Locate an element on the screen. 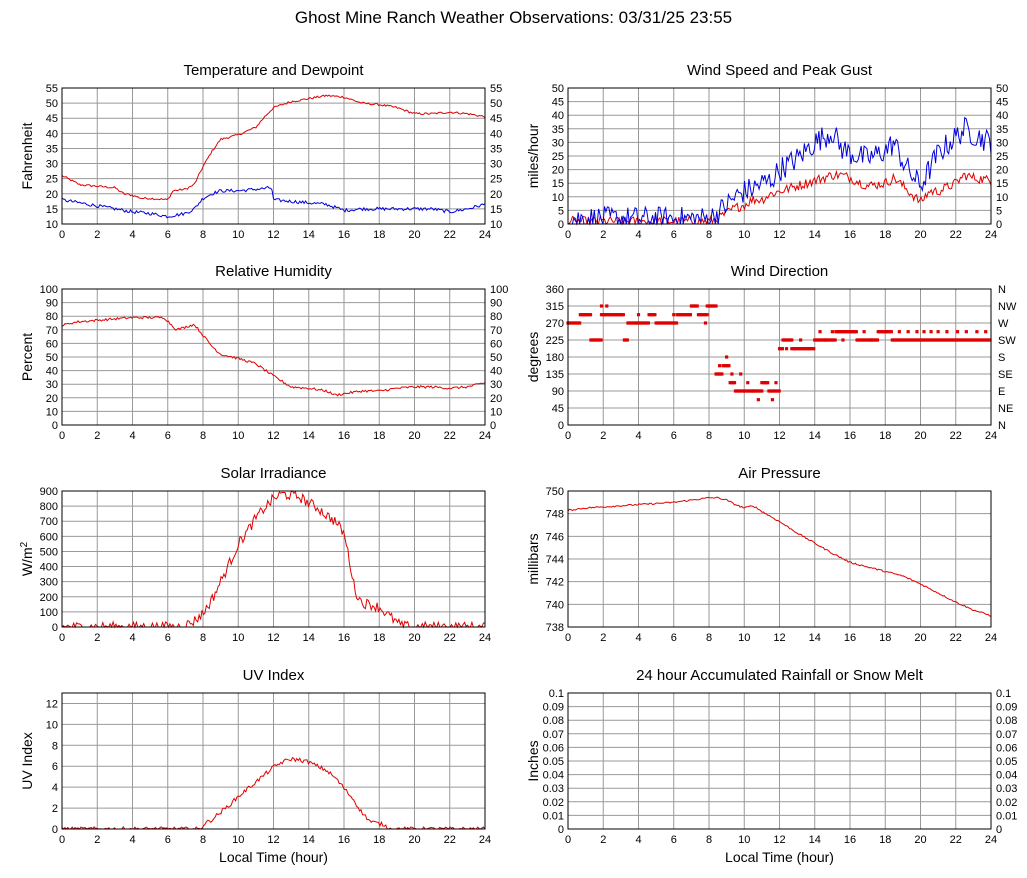  y-tick-label: 300 is located at coordinates (49, 583).